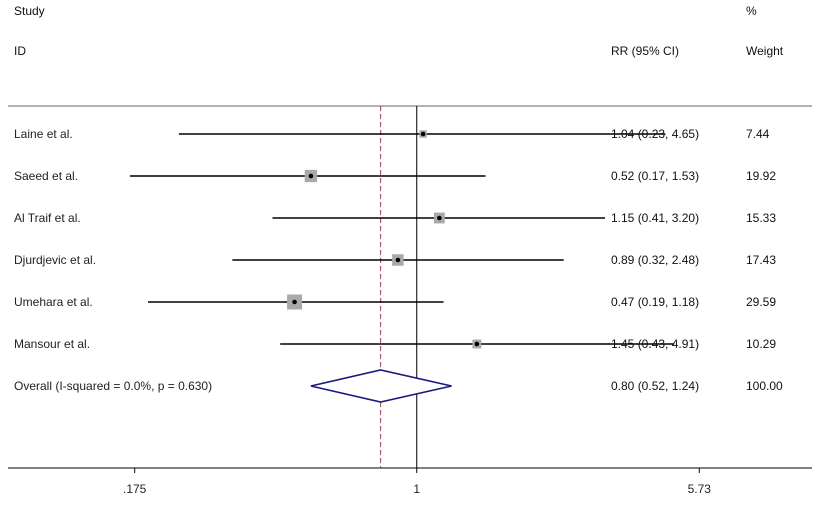 Image resolution: width=829 pixels, height=510 pixels. Describe the element at coordinates (55, 260) in the screenshot. I see `study-label: Djurdjevic et al.` at that location.